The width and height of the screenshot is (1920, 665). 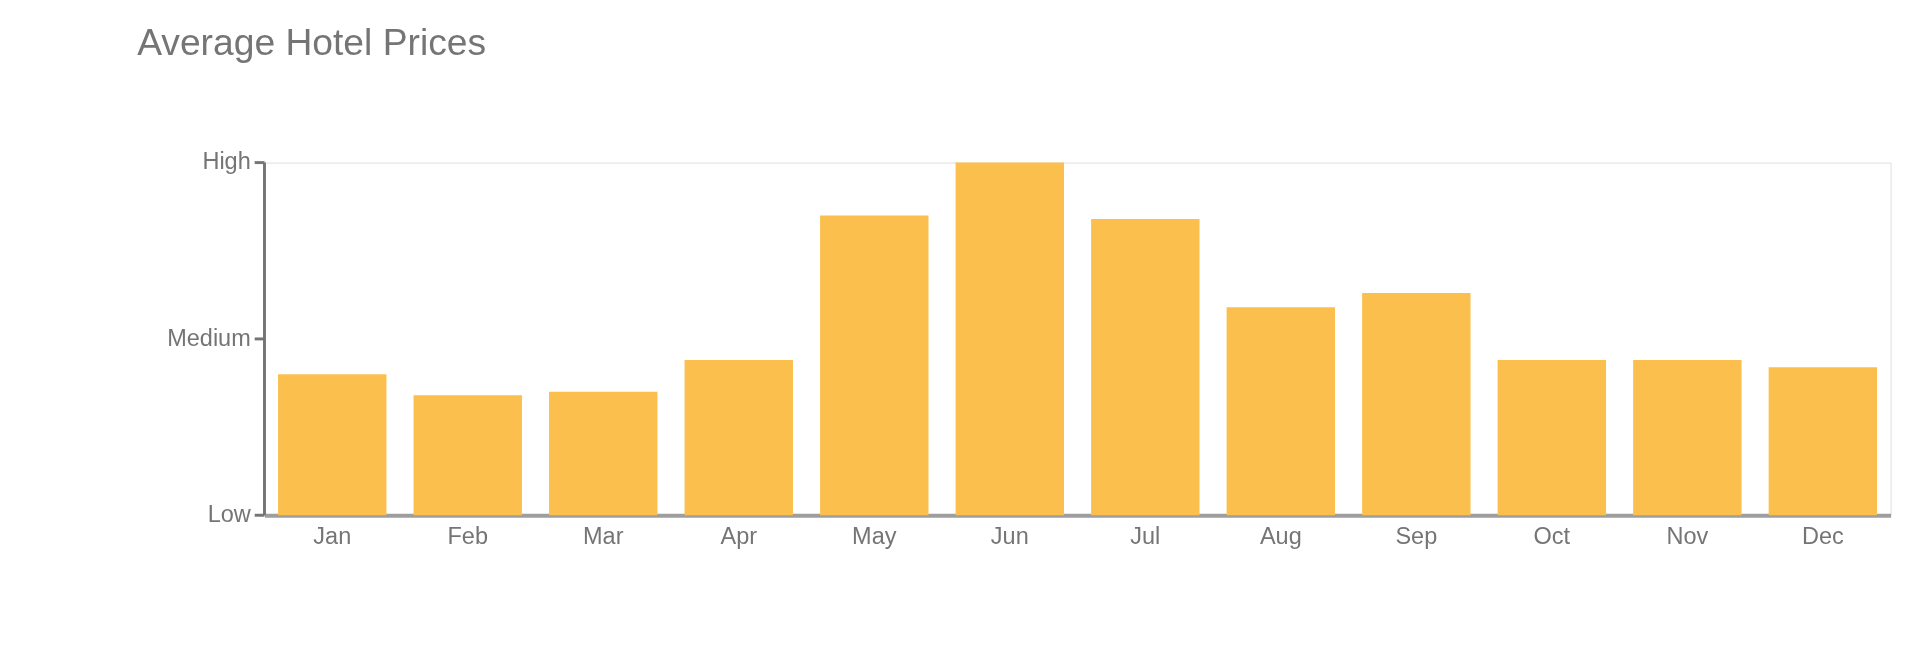 I want to click on x-tick-label: Apr, so click(x=739, y=536).